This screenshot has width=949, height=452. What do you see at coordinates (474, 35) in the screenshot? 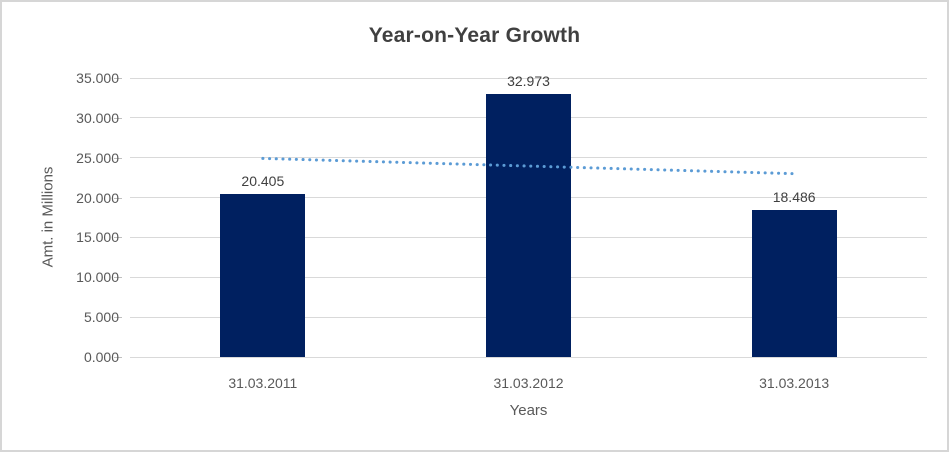
I see `chart-title: Year-on-Year Growth` at bounding box center [474, 35].